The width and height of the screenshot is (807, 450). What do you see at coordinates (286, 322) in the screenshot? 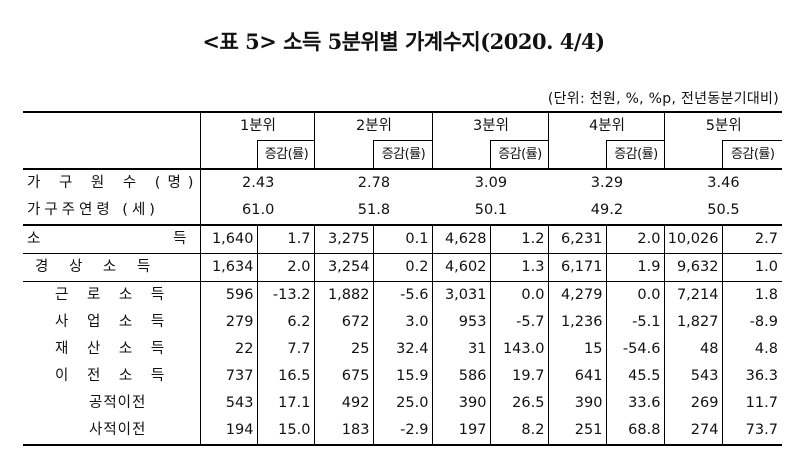
I see `cell-change: 6.2` at bounding box center [286, 322].